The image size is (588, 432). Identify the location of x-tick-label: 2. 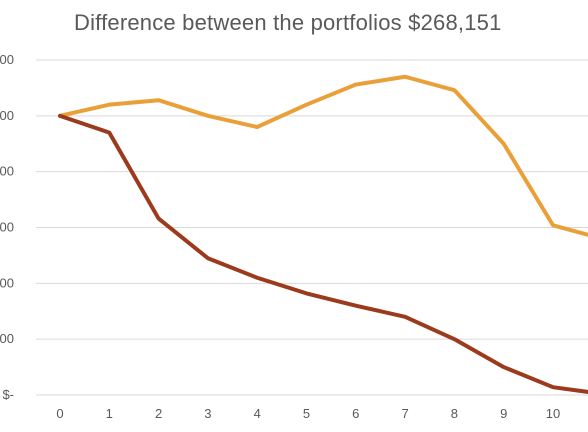
(158, 413).